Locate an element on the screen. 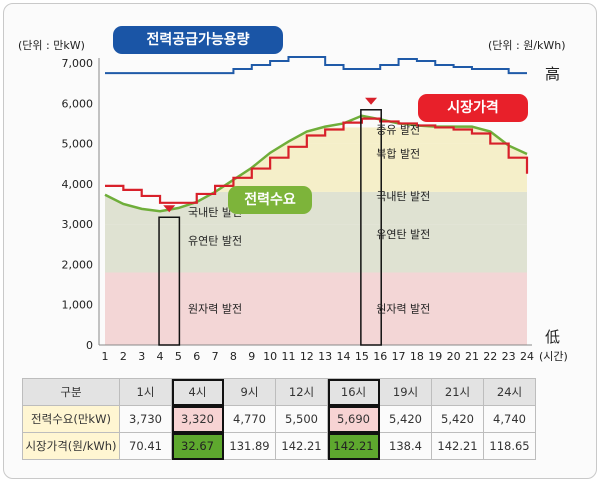 This screenshot has height=482, width=600. table-cell: 138.4 is located at coordinates (405, 446).